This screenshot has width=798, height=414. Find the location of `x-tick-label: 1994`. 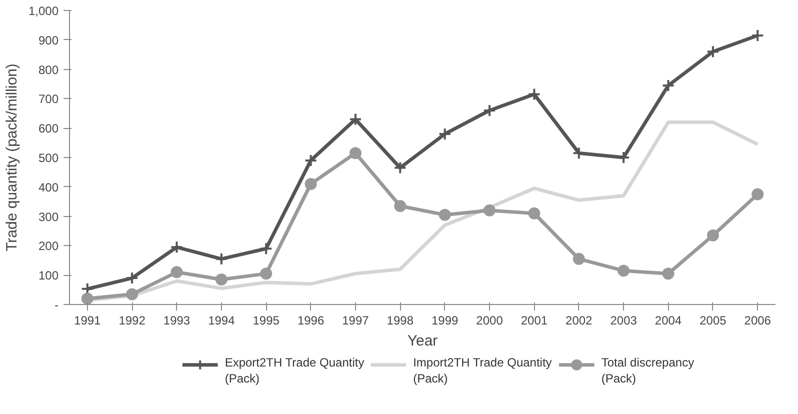

x-tick-label: 1994 is located at coordinates (222, 321).